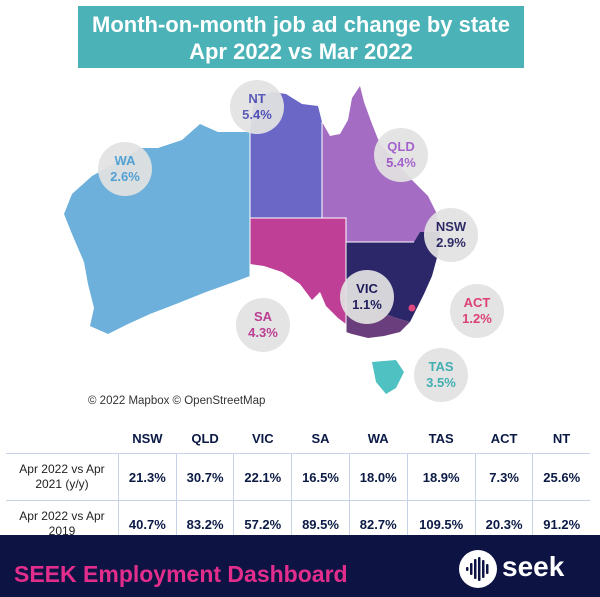 The image size is (600, 597). What do you see at coordinates (451, 242) in the screenshot?
I see `bubble-nsw-value: 2.9%` at bounding box center [451, 242].